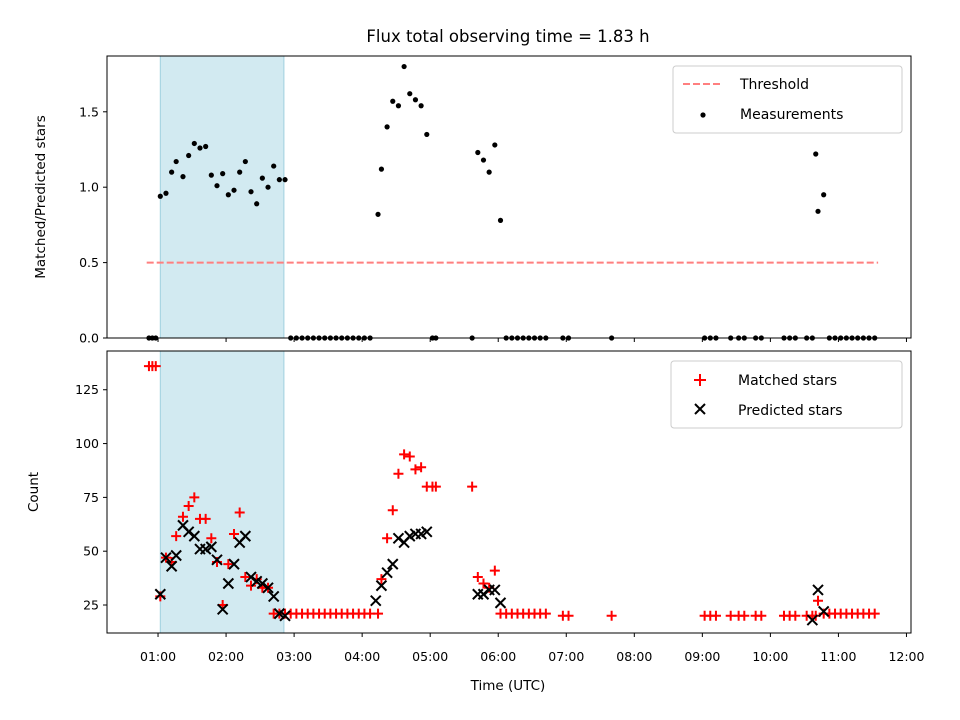 The width and height of the screenshot is (960, 720). Describe the element at coordinates (787, 381) in the screenshot. I see `legend-matched-label: Matched stars` at that location.